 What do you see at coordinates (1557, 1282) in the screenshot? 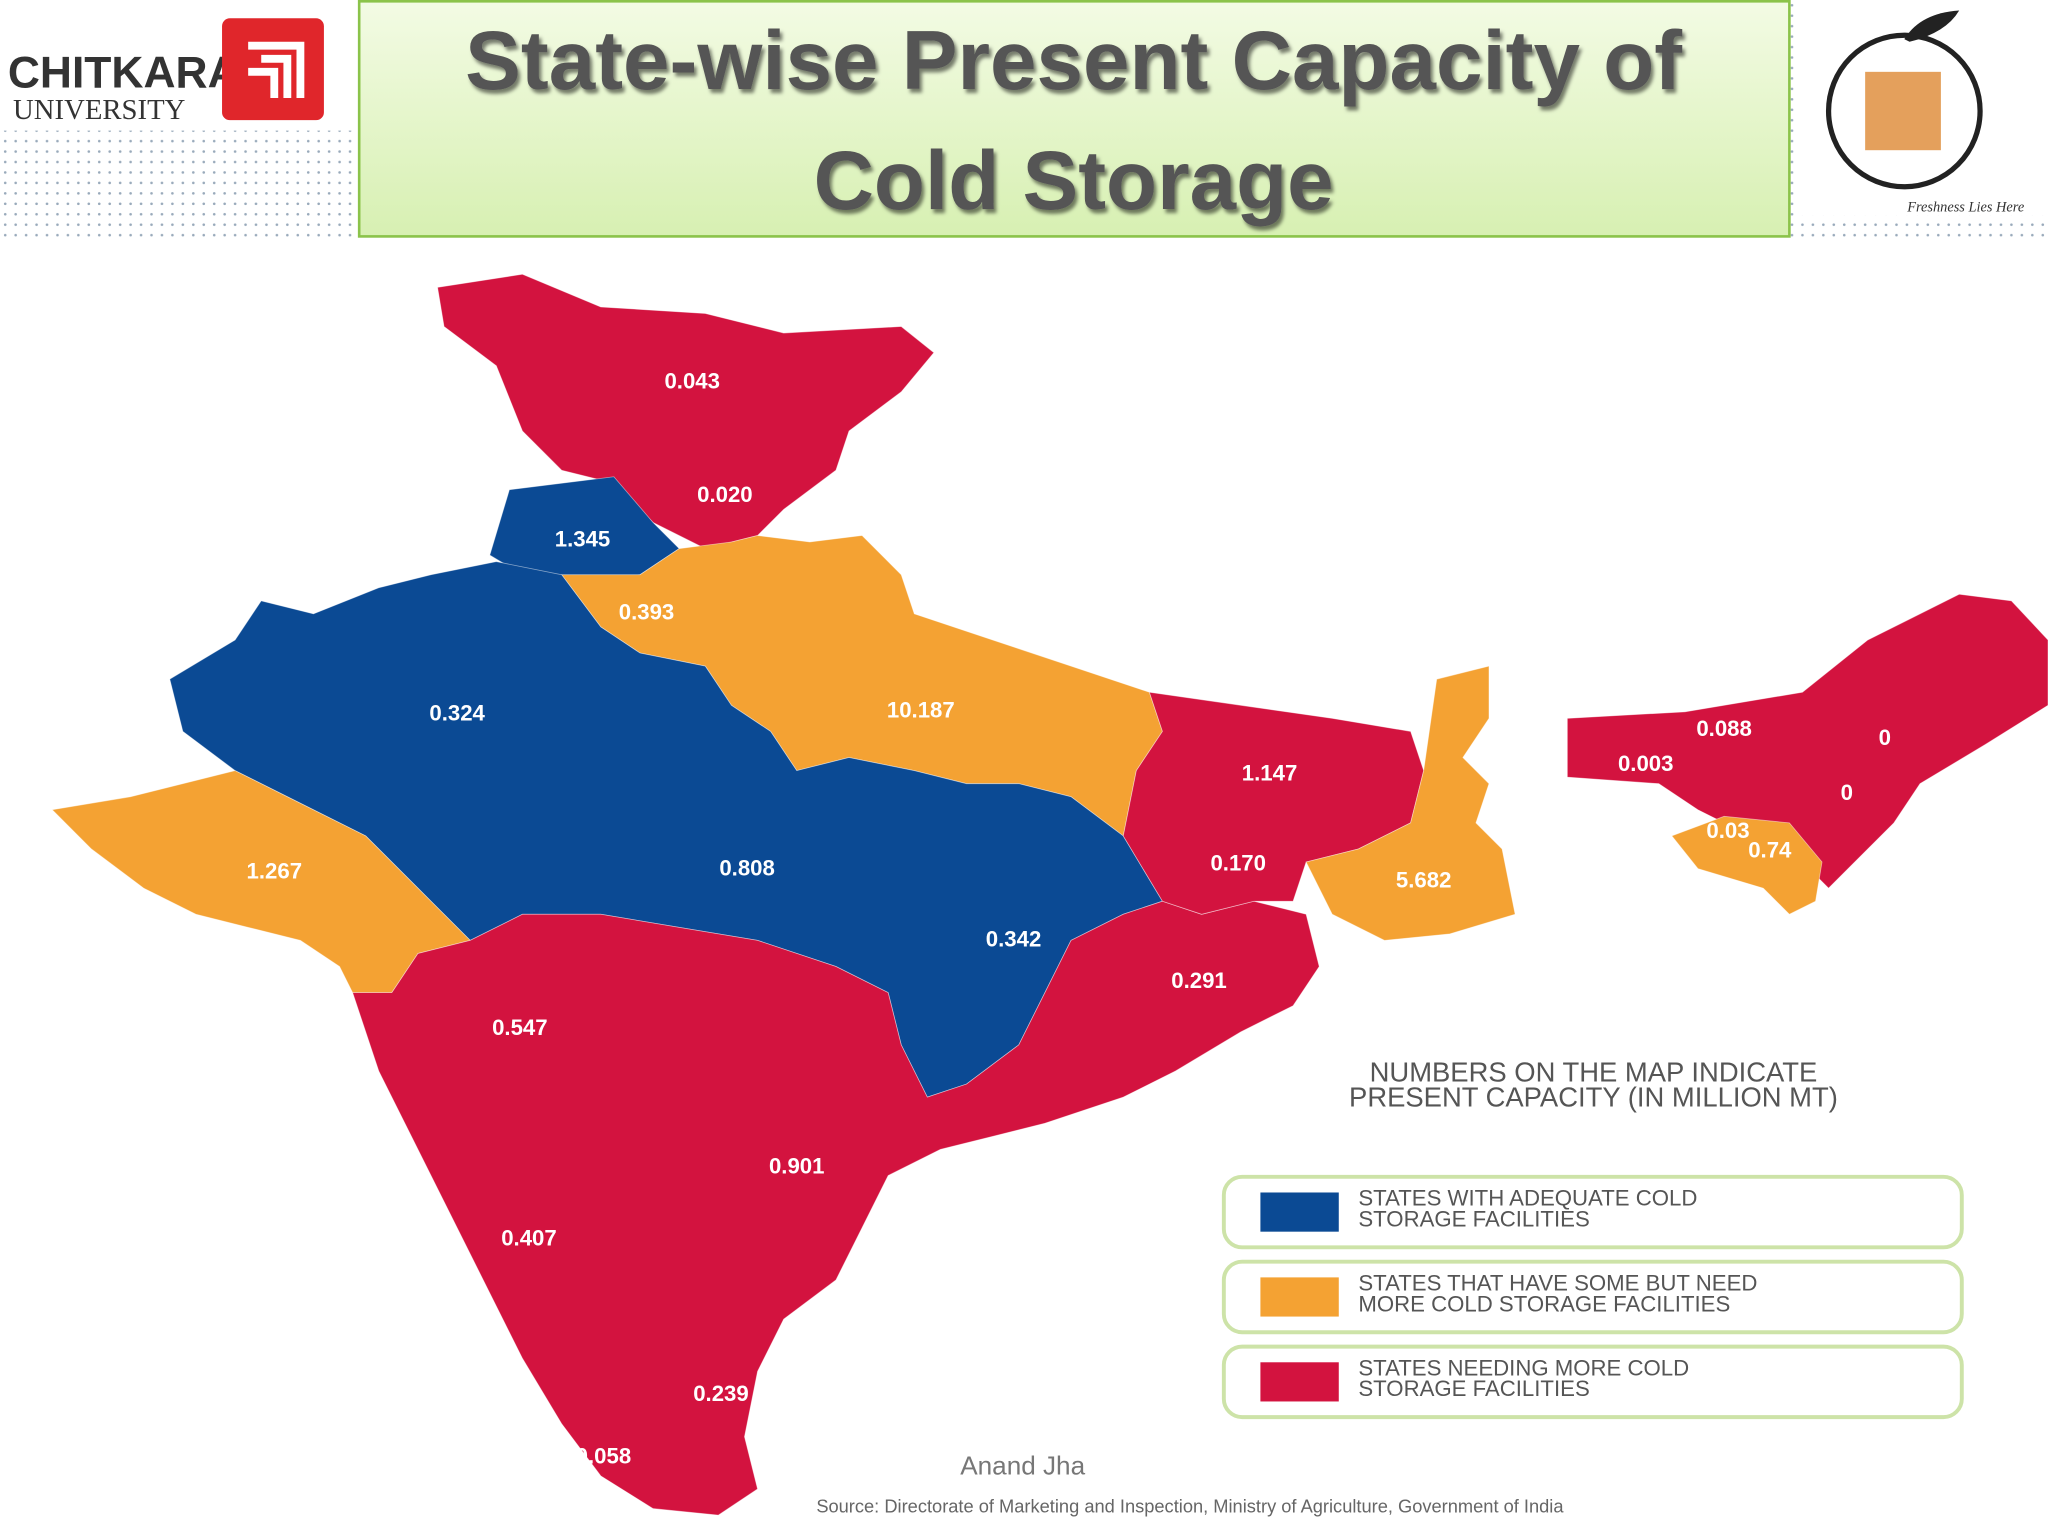
I see `legend-label: STATES THAT HAVE SOME BUT NEED` at bounding box center [1557, 1282].